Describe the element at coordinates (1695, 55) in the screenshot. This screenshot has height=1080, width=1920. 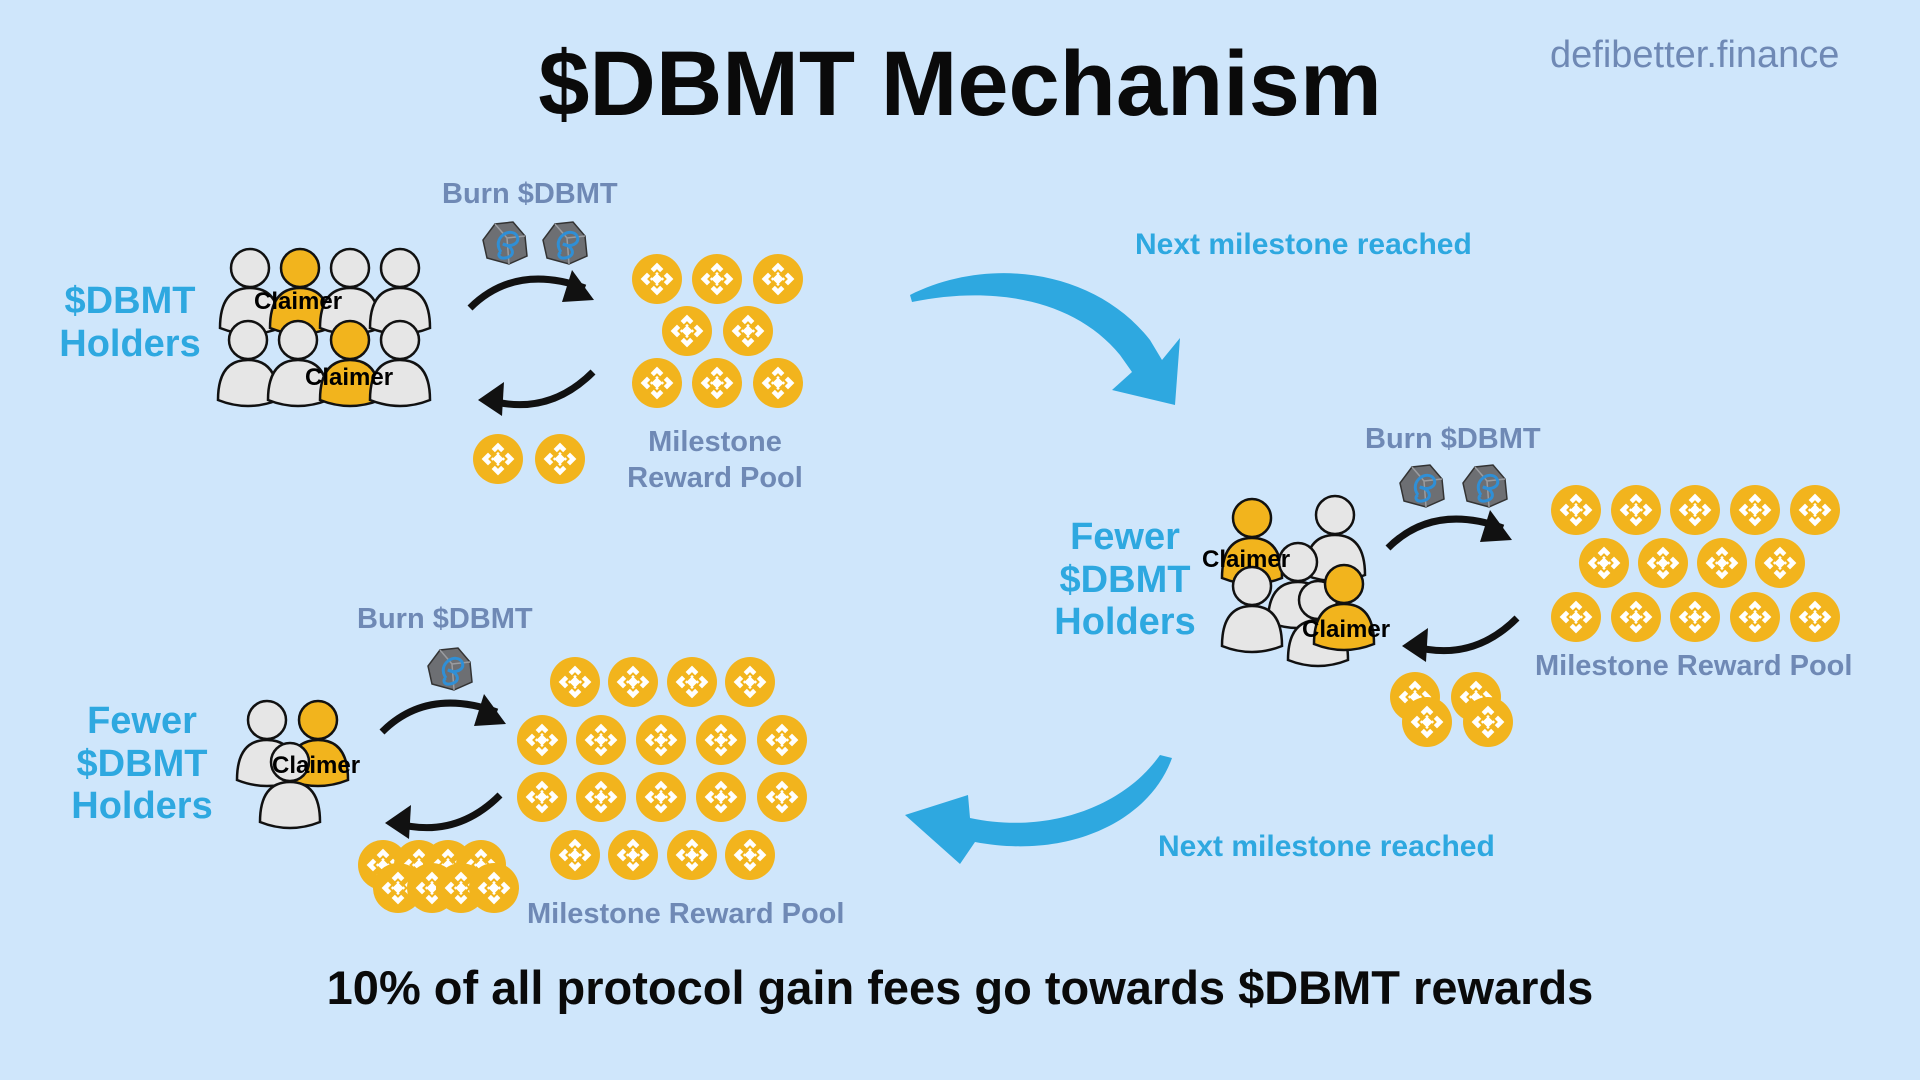
I see `site-link: defibetter.finance` at that location.